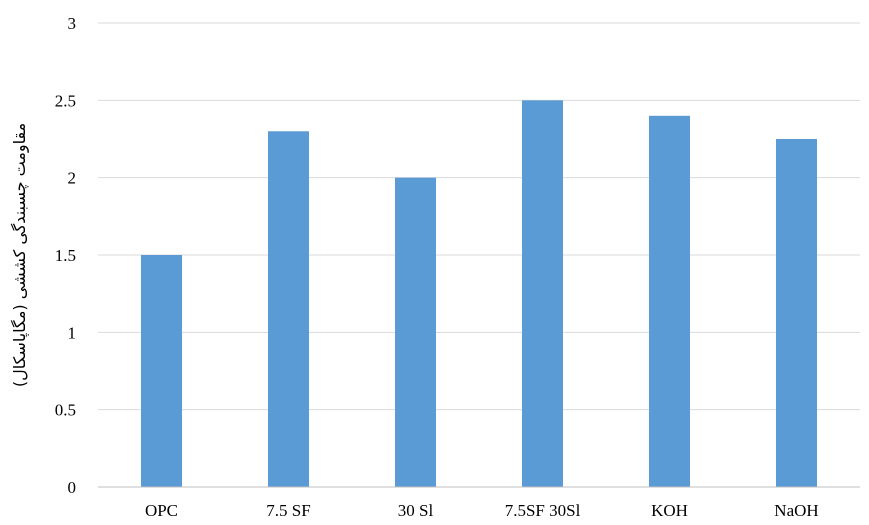 This screenshot has width=869, height=525. I want to click on y-tick-label: 3, so click(72, 23).